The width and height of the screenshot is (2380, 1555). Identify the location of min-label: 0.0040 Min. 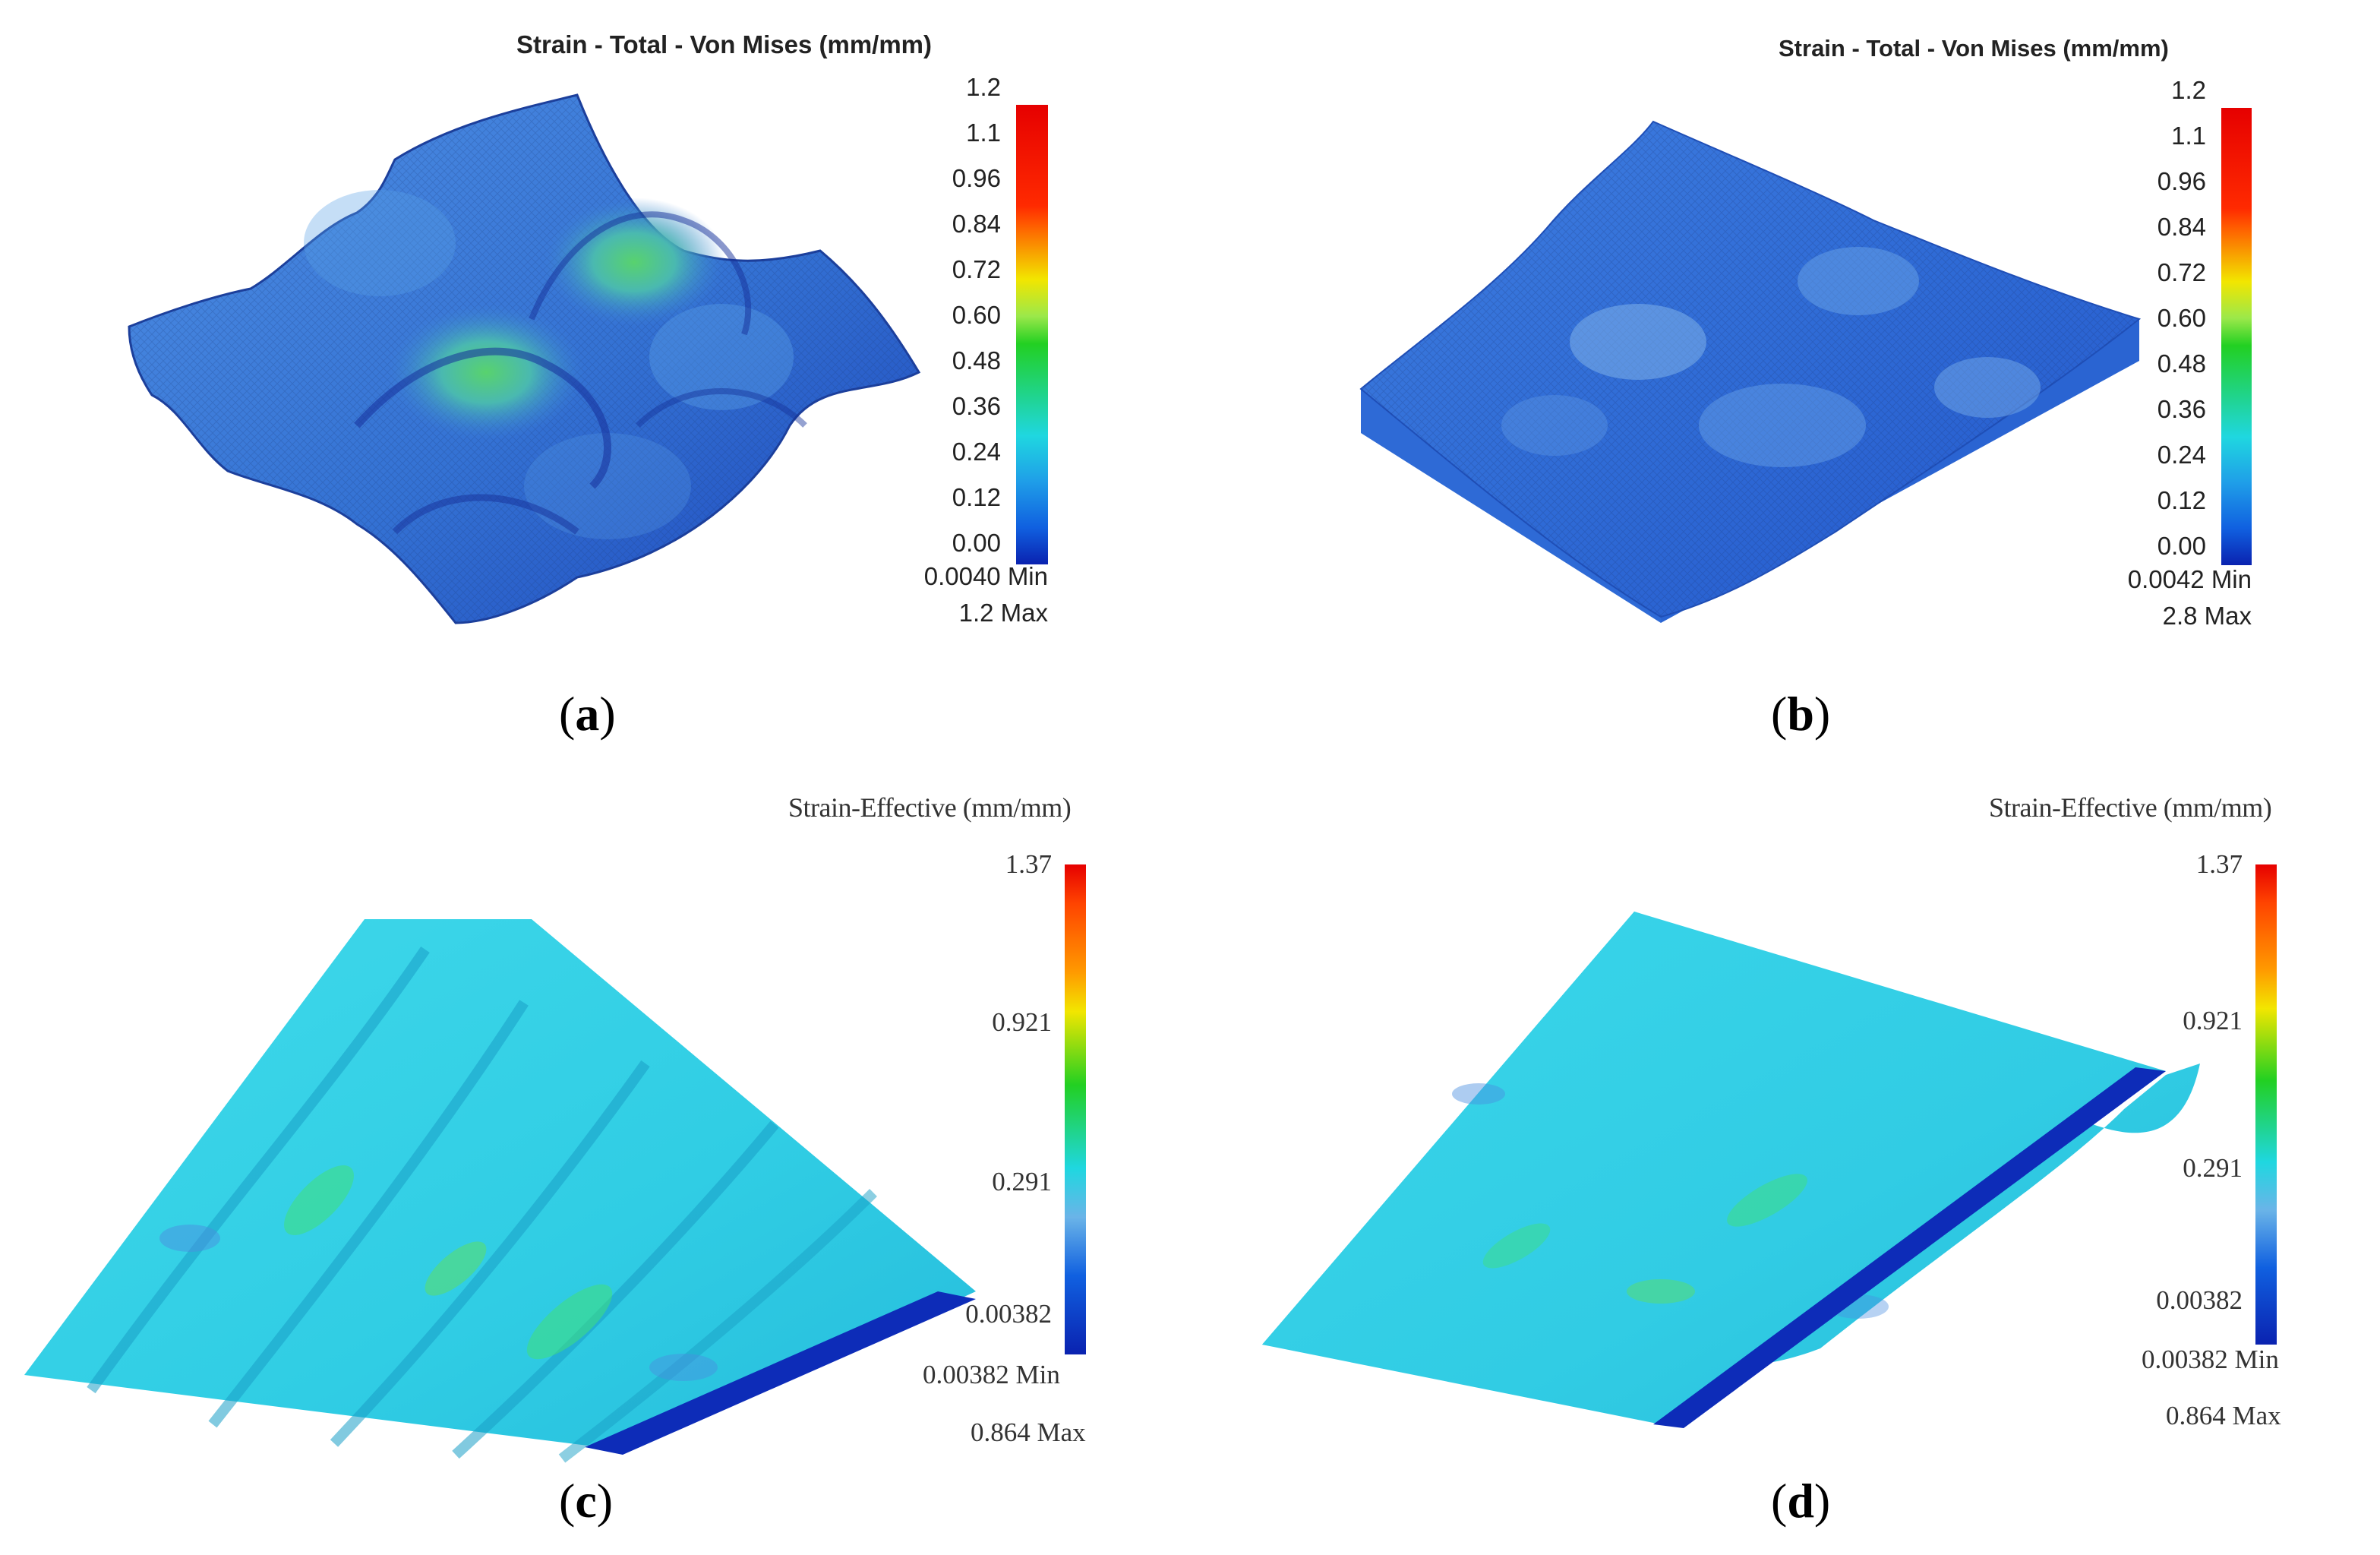
(985, 576).